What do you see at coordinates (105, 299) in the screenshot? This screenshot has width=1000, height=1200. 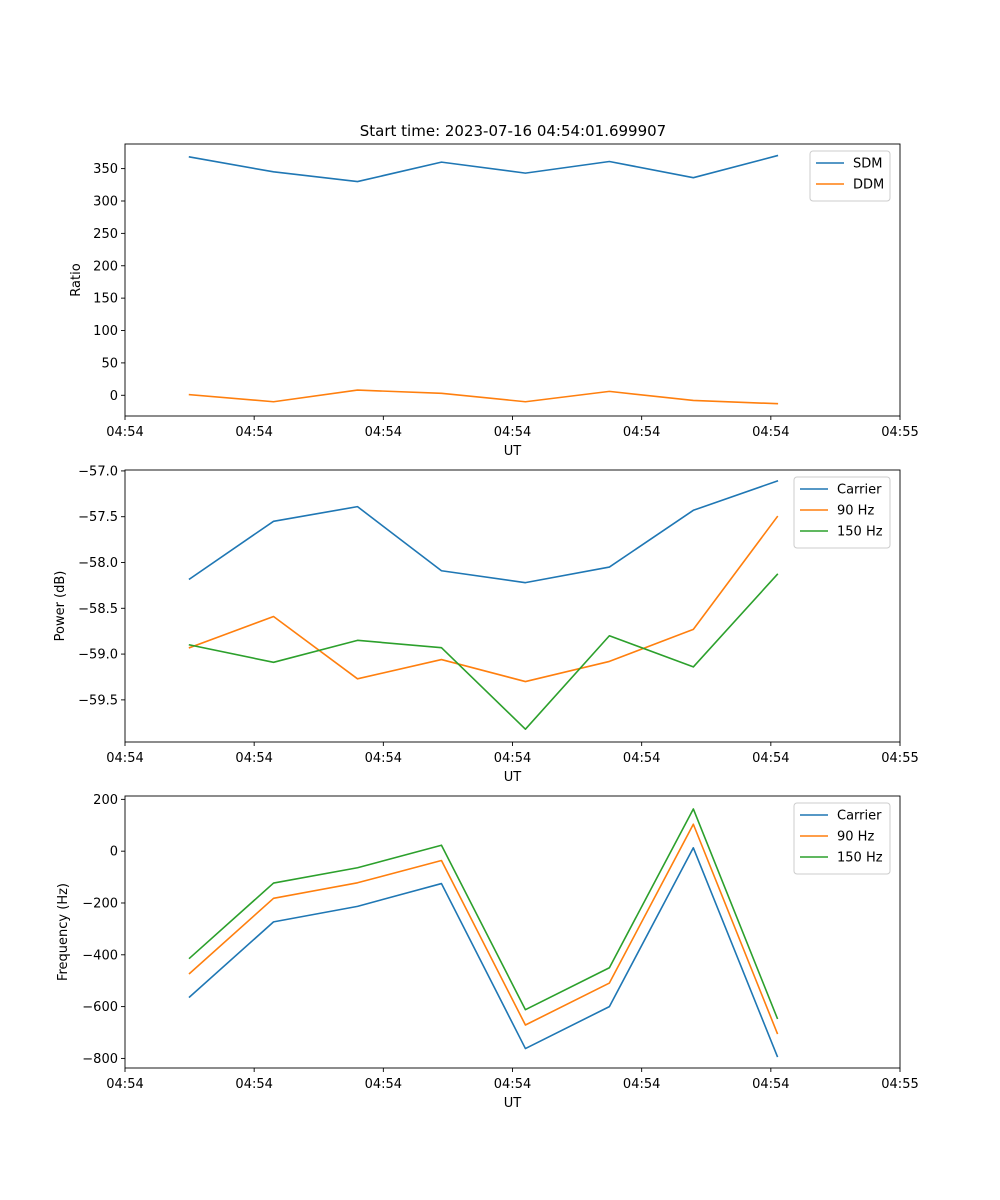 I see `y-tick-label: 150` at bounding box center [105, 299].